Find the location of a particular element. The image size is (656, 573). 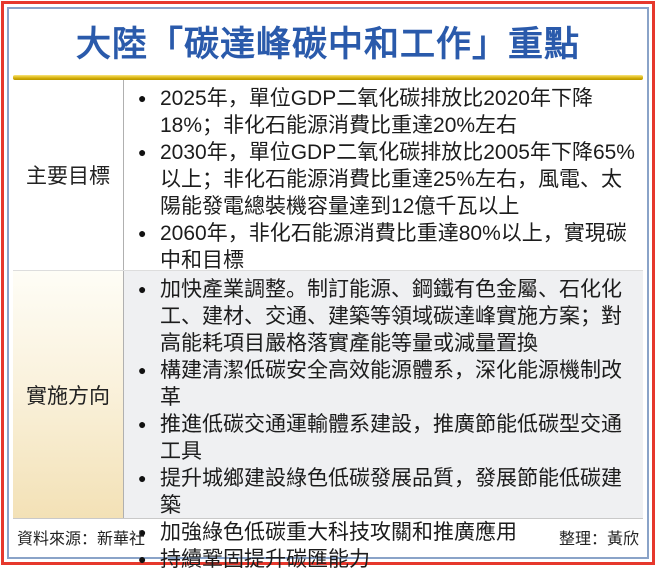

source-credit: 資料來源：新華社 is located at coordinates (81, 539).